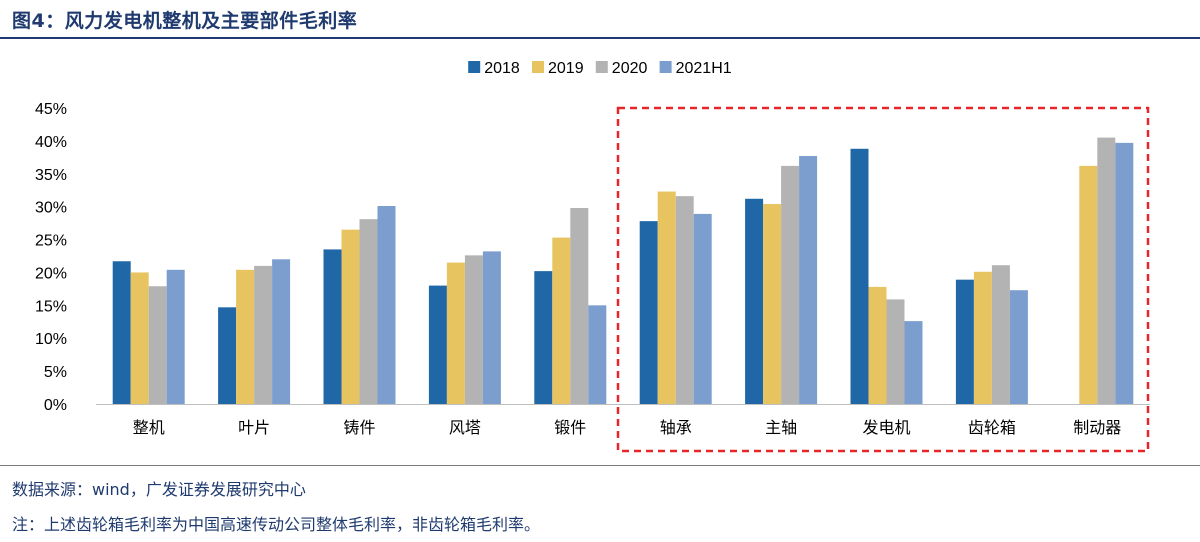 The image size is (1200, 542). I want to click on legend-label: 2020, so click(630, 68).